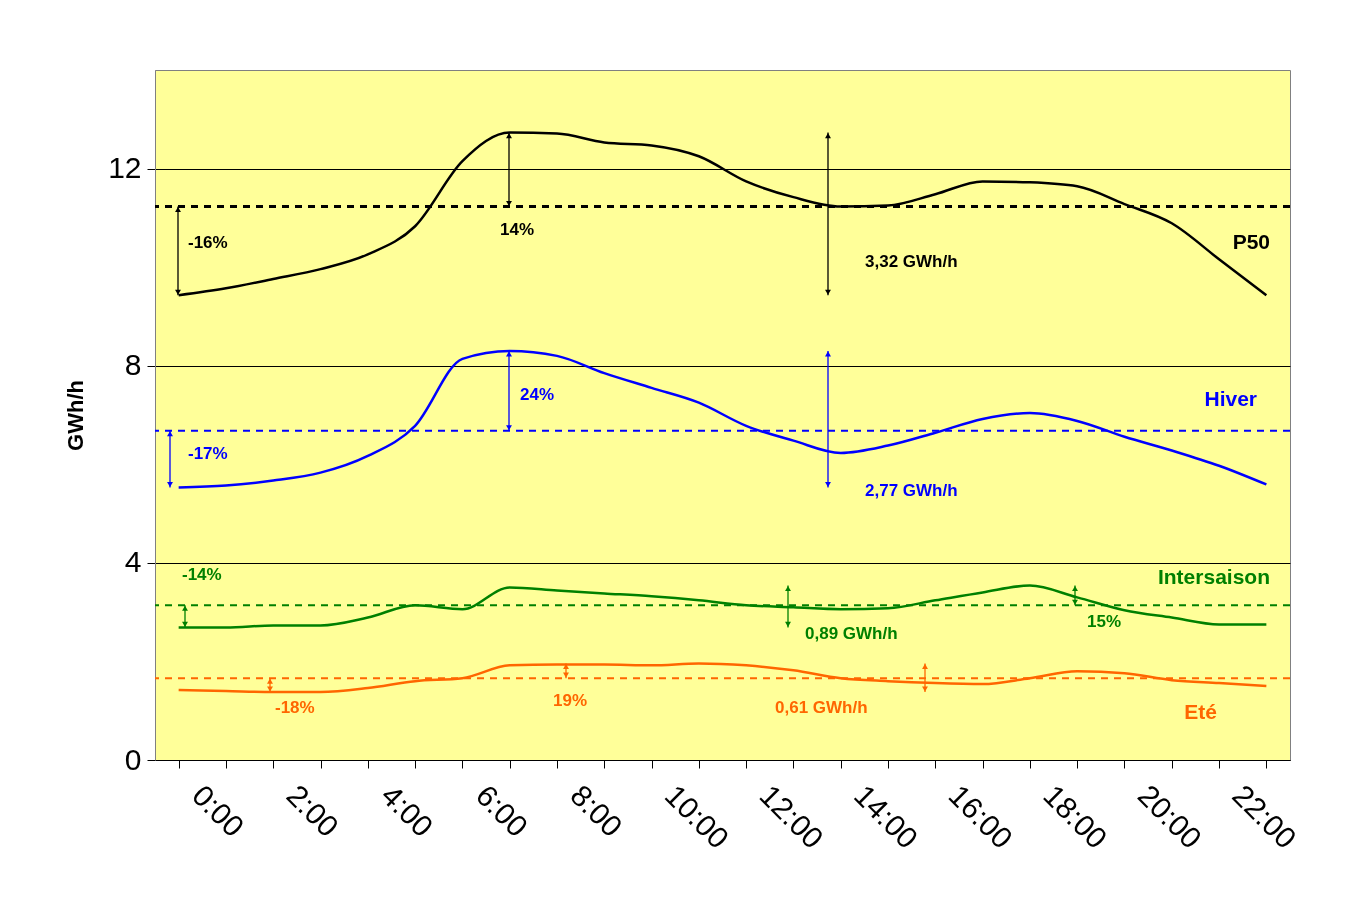 The width and height of the screenshot is (1346, 900). What do you see at coordinates (295, 708) in the screenshot?
I see `annotation: -18%` at bounding box center [295, 708].